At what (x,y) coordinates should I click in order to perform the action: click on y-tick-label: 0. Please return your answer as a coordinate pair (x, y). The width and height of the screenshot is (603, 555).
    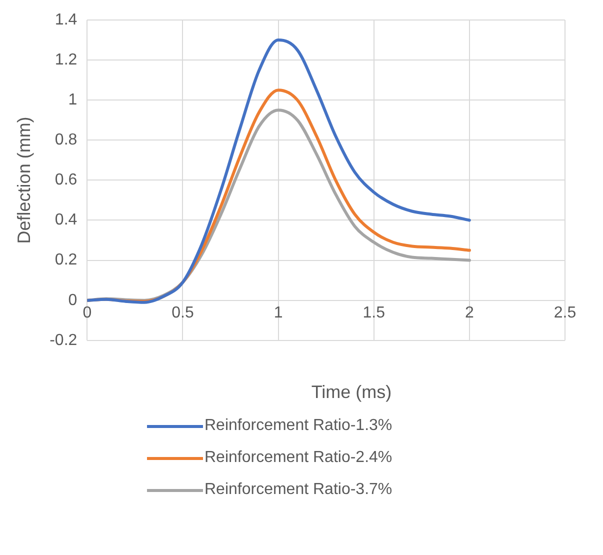
    Looking at the image, I should click on (73, 300).